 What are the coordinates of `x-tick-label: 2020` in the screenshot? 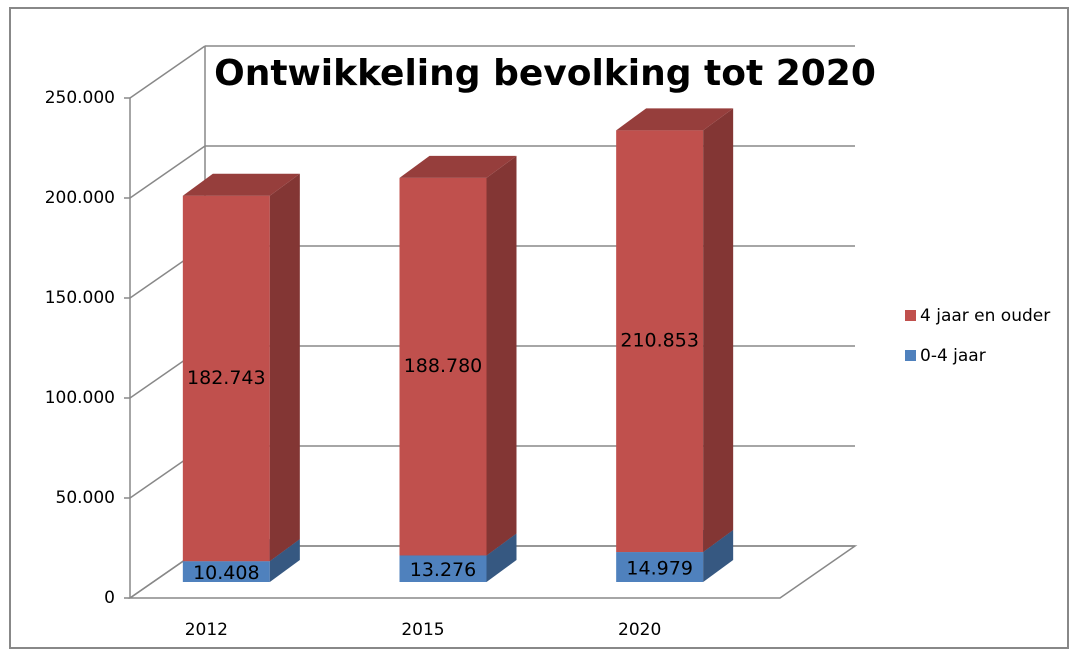 It's located at (639, 630).